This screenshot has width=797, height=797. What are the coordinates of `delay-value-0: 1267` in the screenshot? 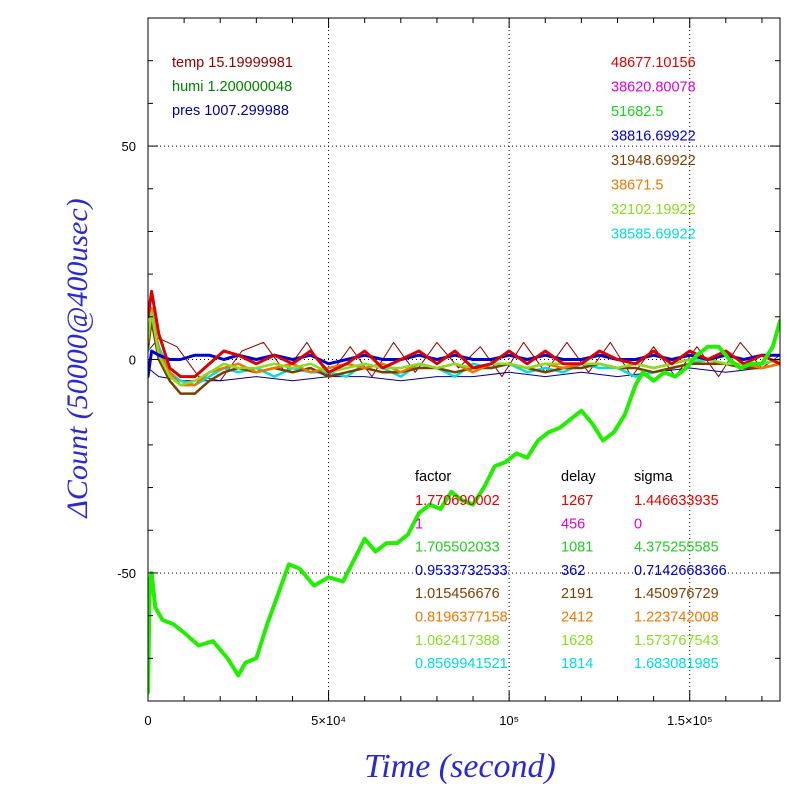 It's located at (577, 501).